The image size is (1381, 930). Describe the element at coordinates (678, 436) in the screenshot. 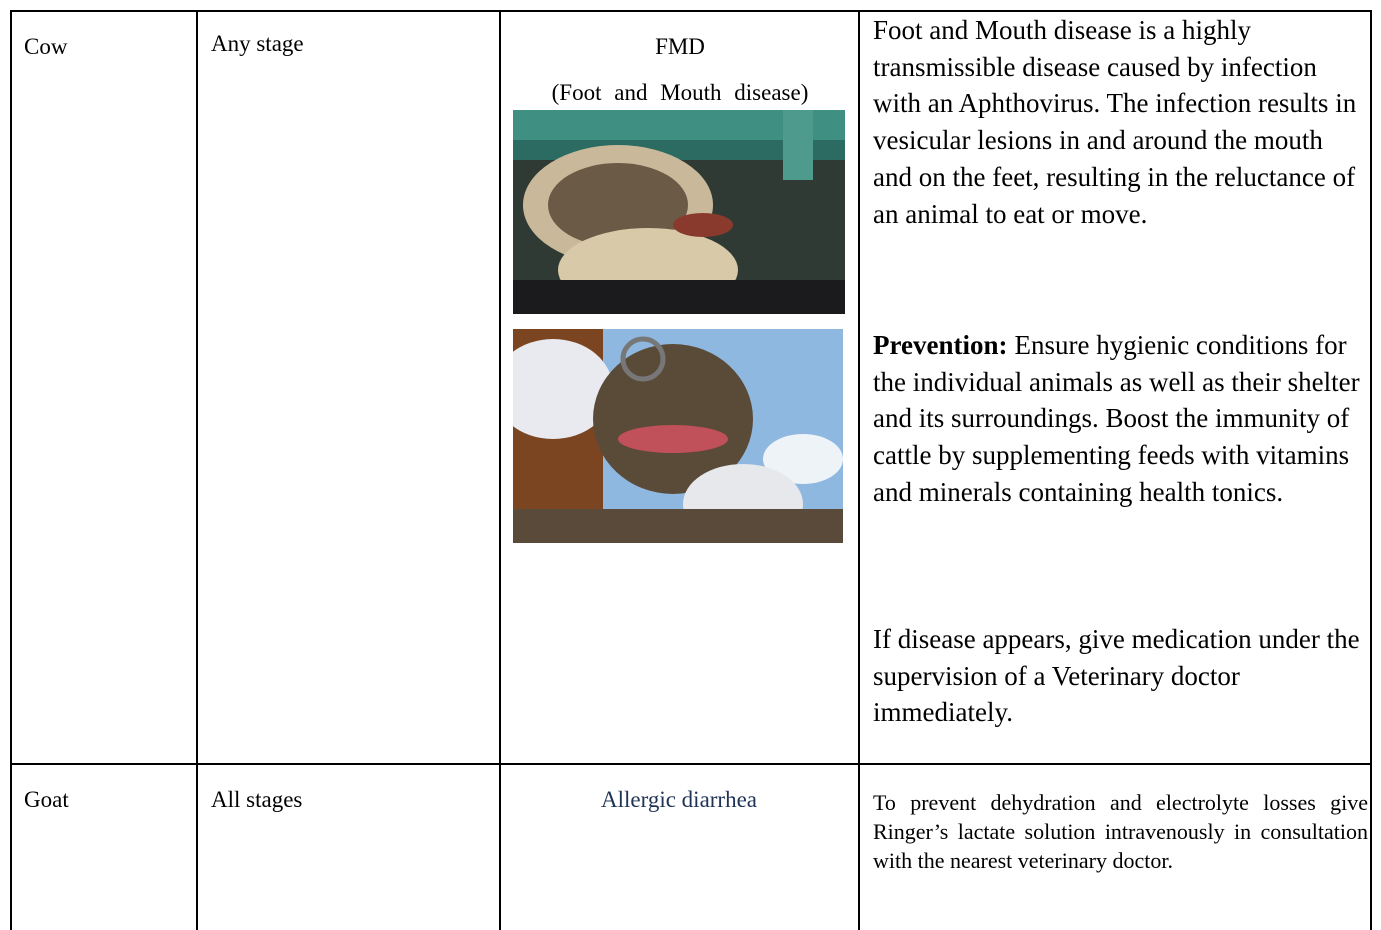

I see `mouth-photo` at that location.